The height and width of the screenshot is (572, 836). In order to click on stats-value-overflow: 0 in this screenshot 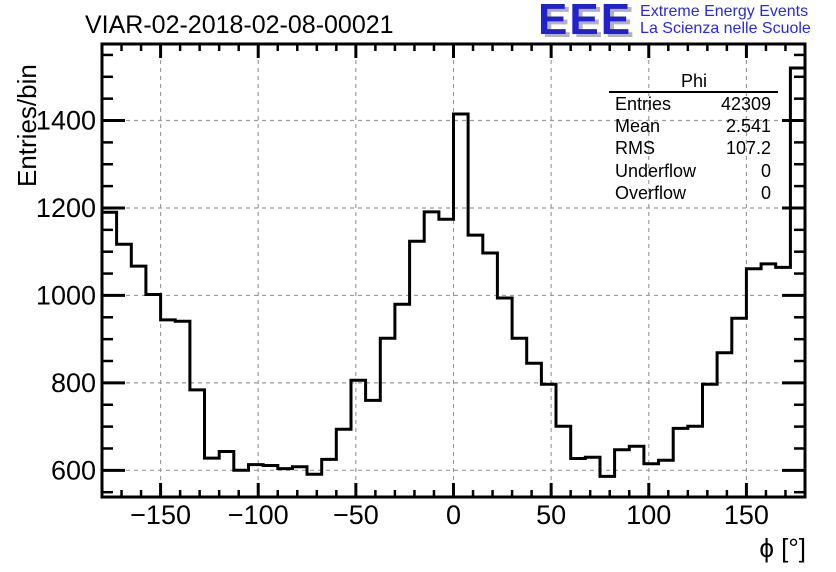, I will do `click(766, 193)`.